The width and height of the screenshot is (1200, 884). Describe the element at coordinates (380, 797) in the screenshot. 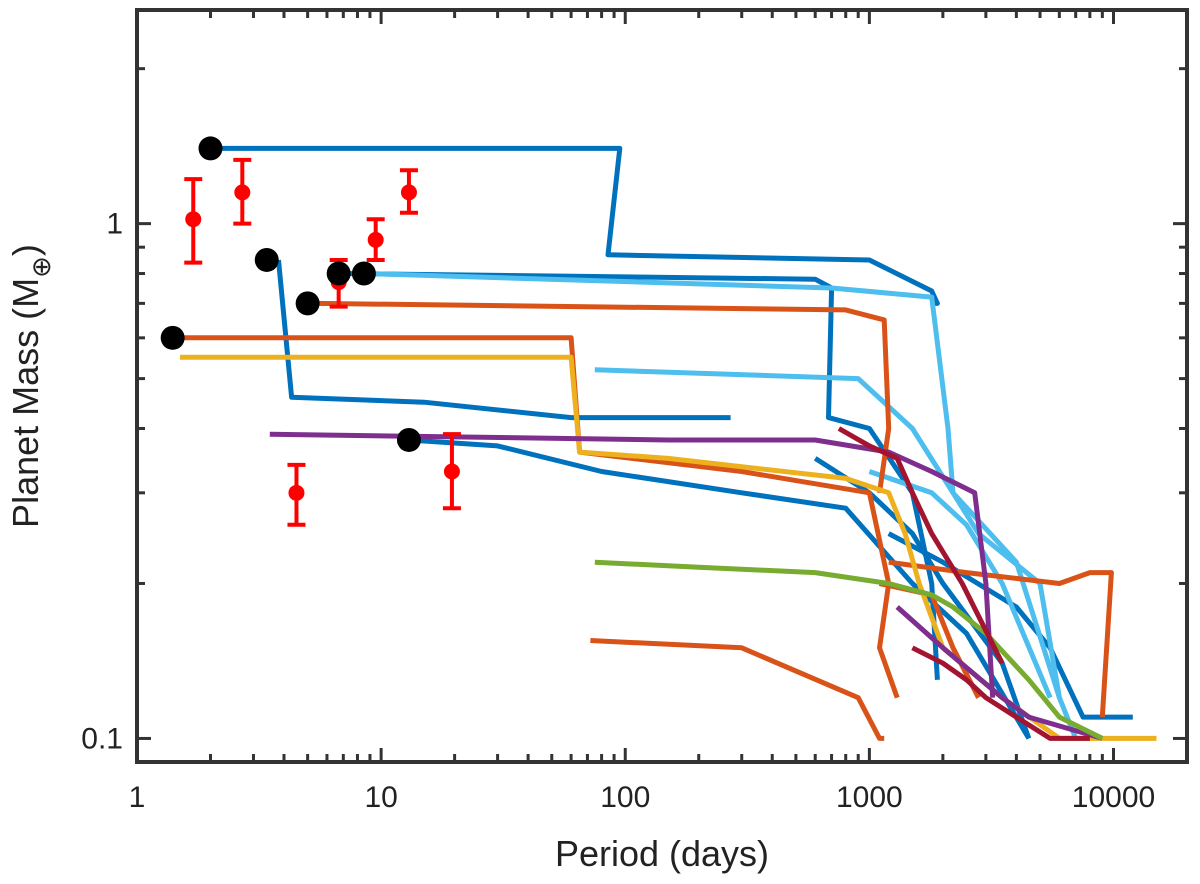

I see `x-tick-label: 10` at that location.